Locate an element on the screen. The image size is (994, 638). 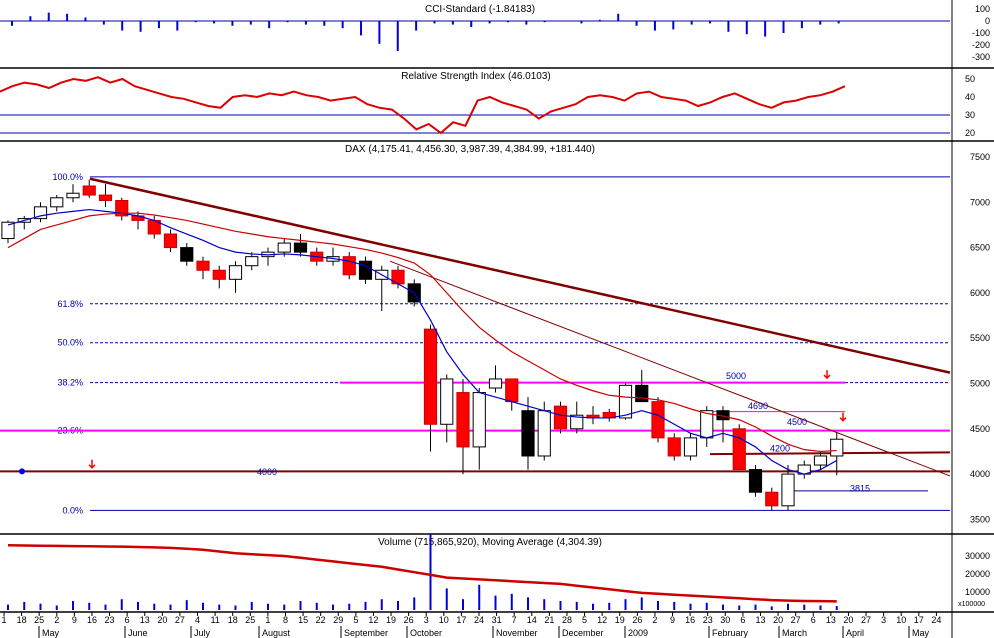
price-axis-label: 7000 is located at coordinates (980, 202).